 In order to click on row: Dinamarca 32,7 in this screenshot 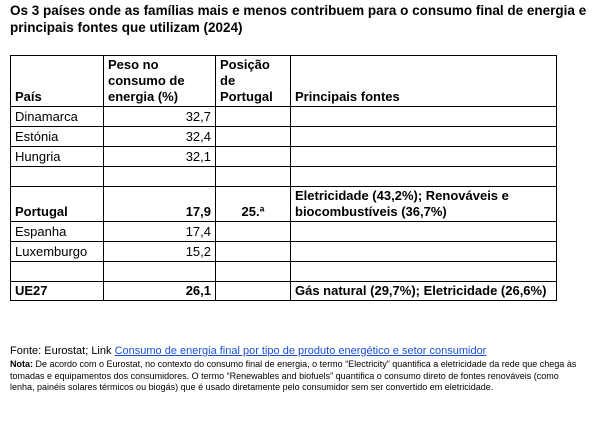, I will do `click(283, 116)`.